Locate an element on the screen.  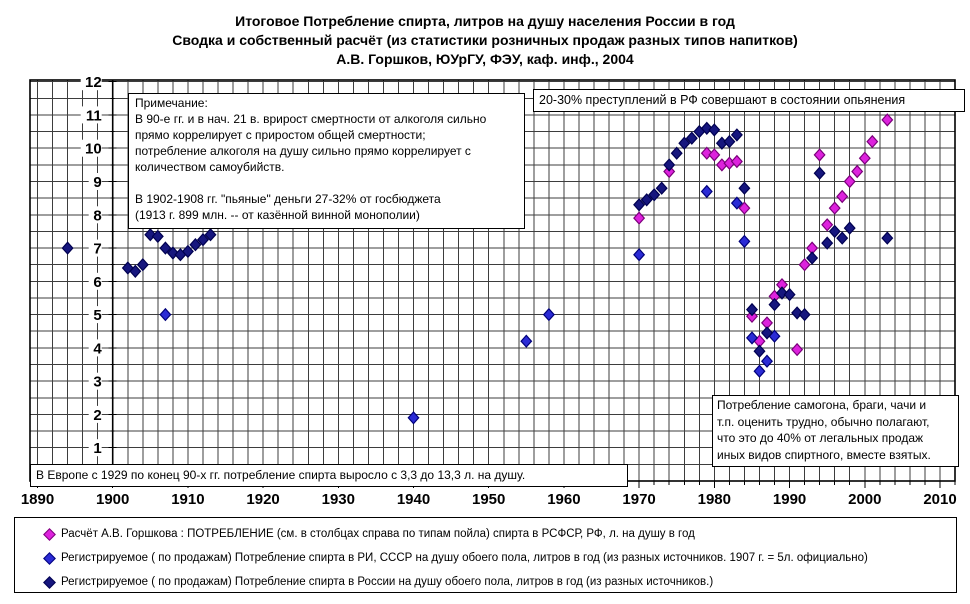
svg-text: 1910 is located at coordinates (187, 499).